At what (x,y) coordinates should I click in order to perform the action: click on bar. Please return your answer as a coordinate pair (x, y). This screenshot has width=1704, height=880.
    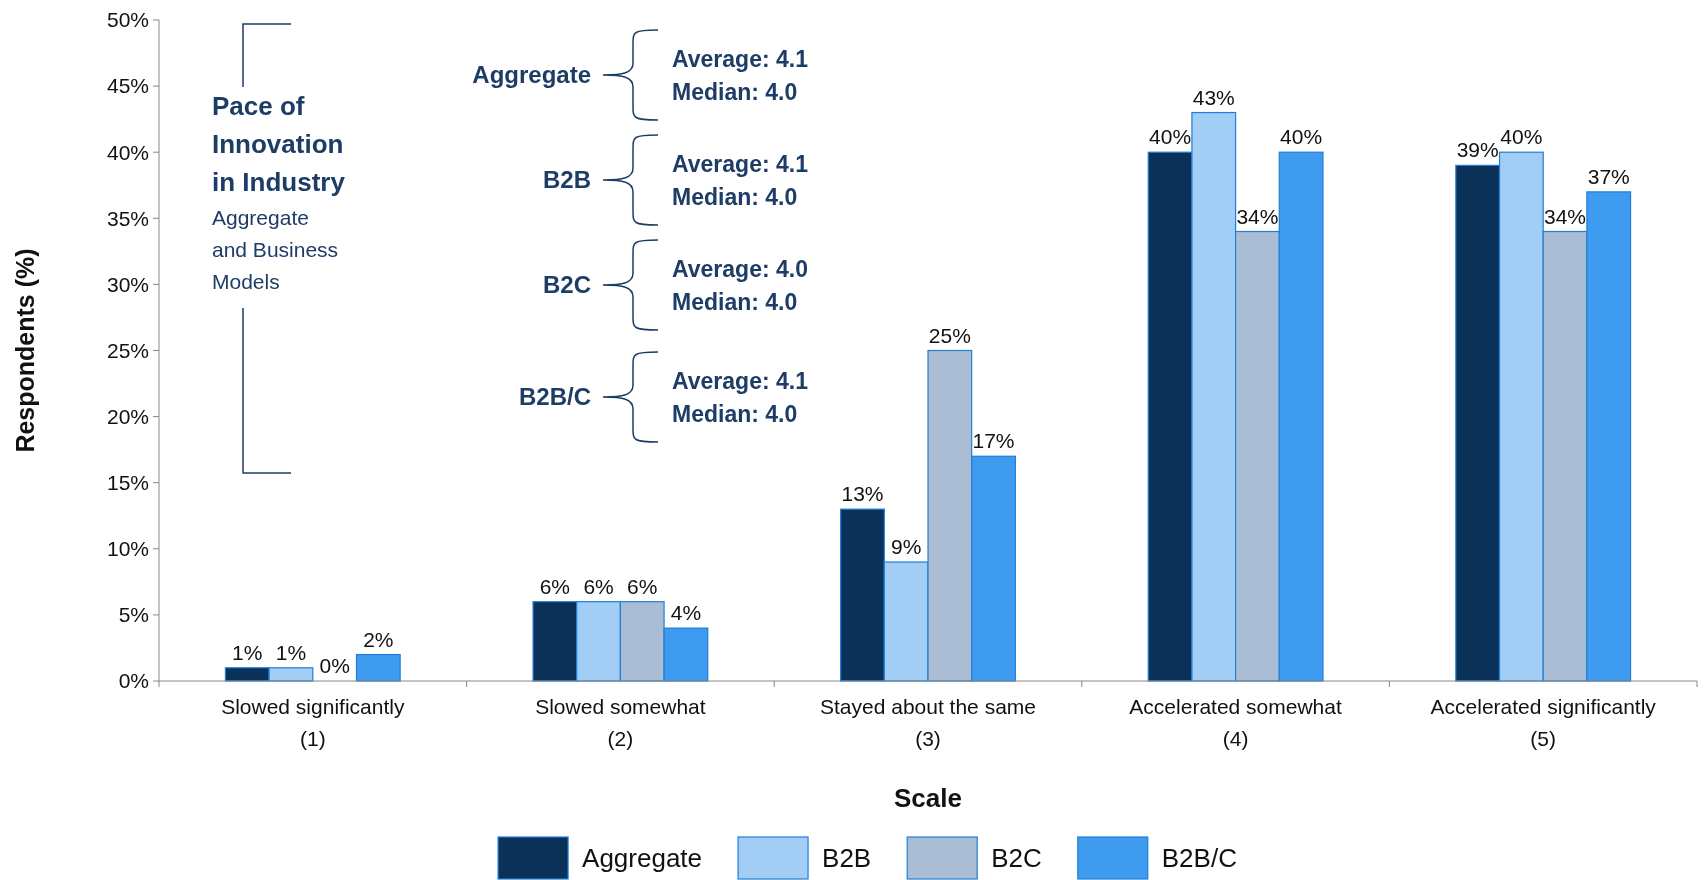
    Looking at the image, I should click on (378, 667).